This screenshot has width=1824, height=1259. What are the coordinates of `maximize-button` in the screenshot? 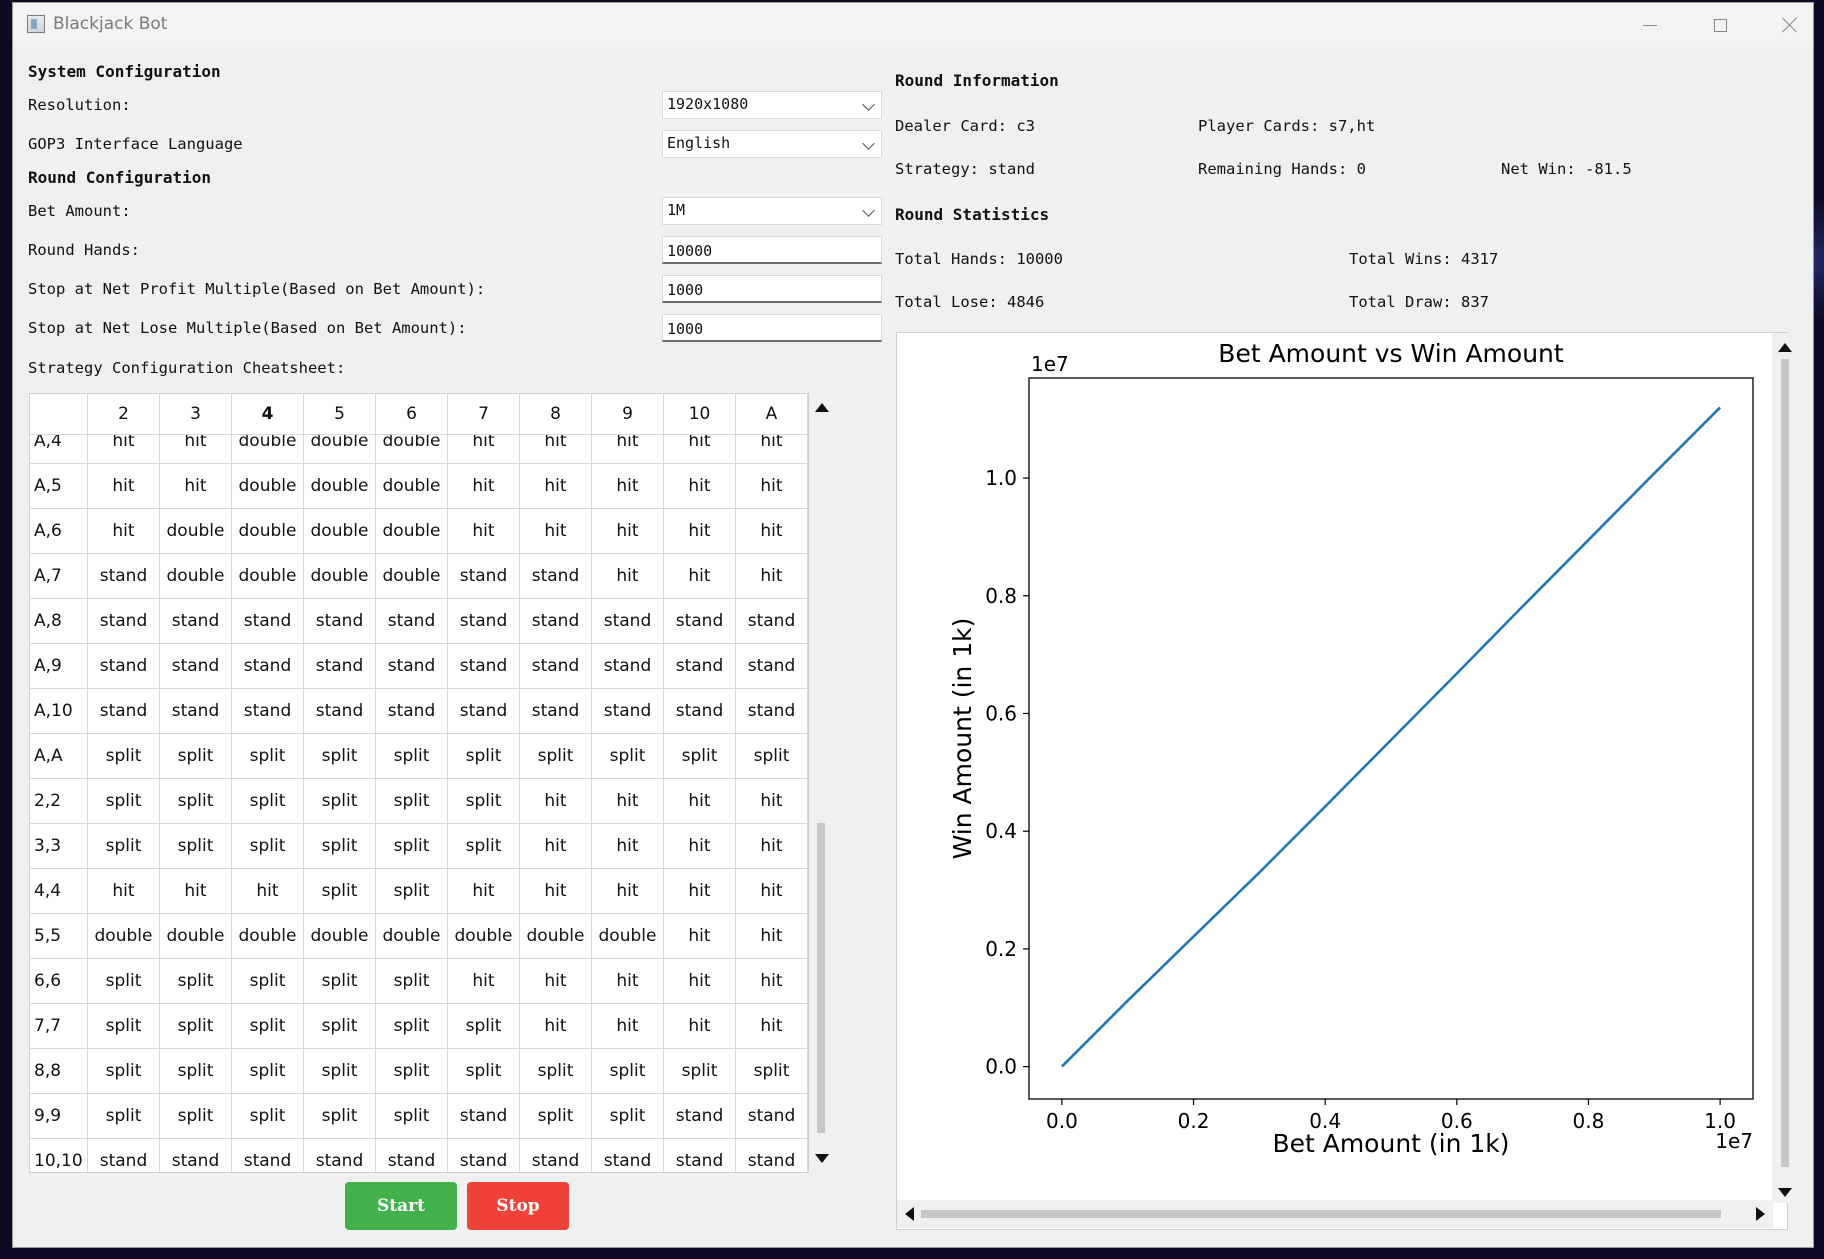 It's located at (1720, 25).